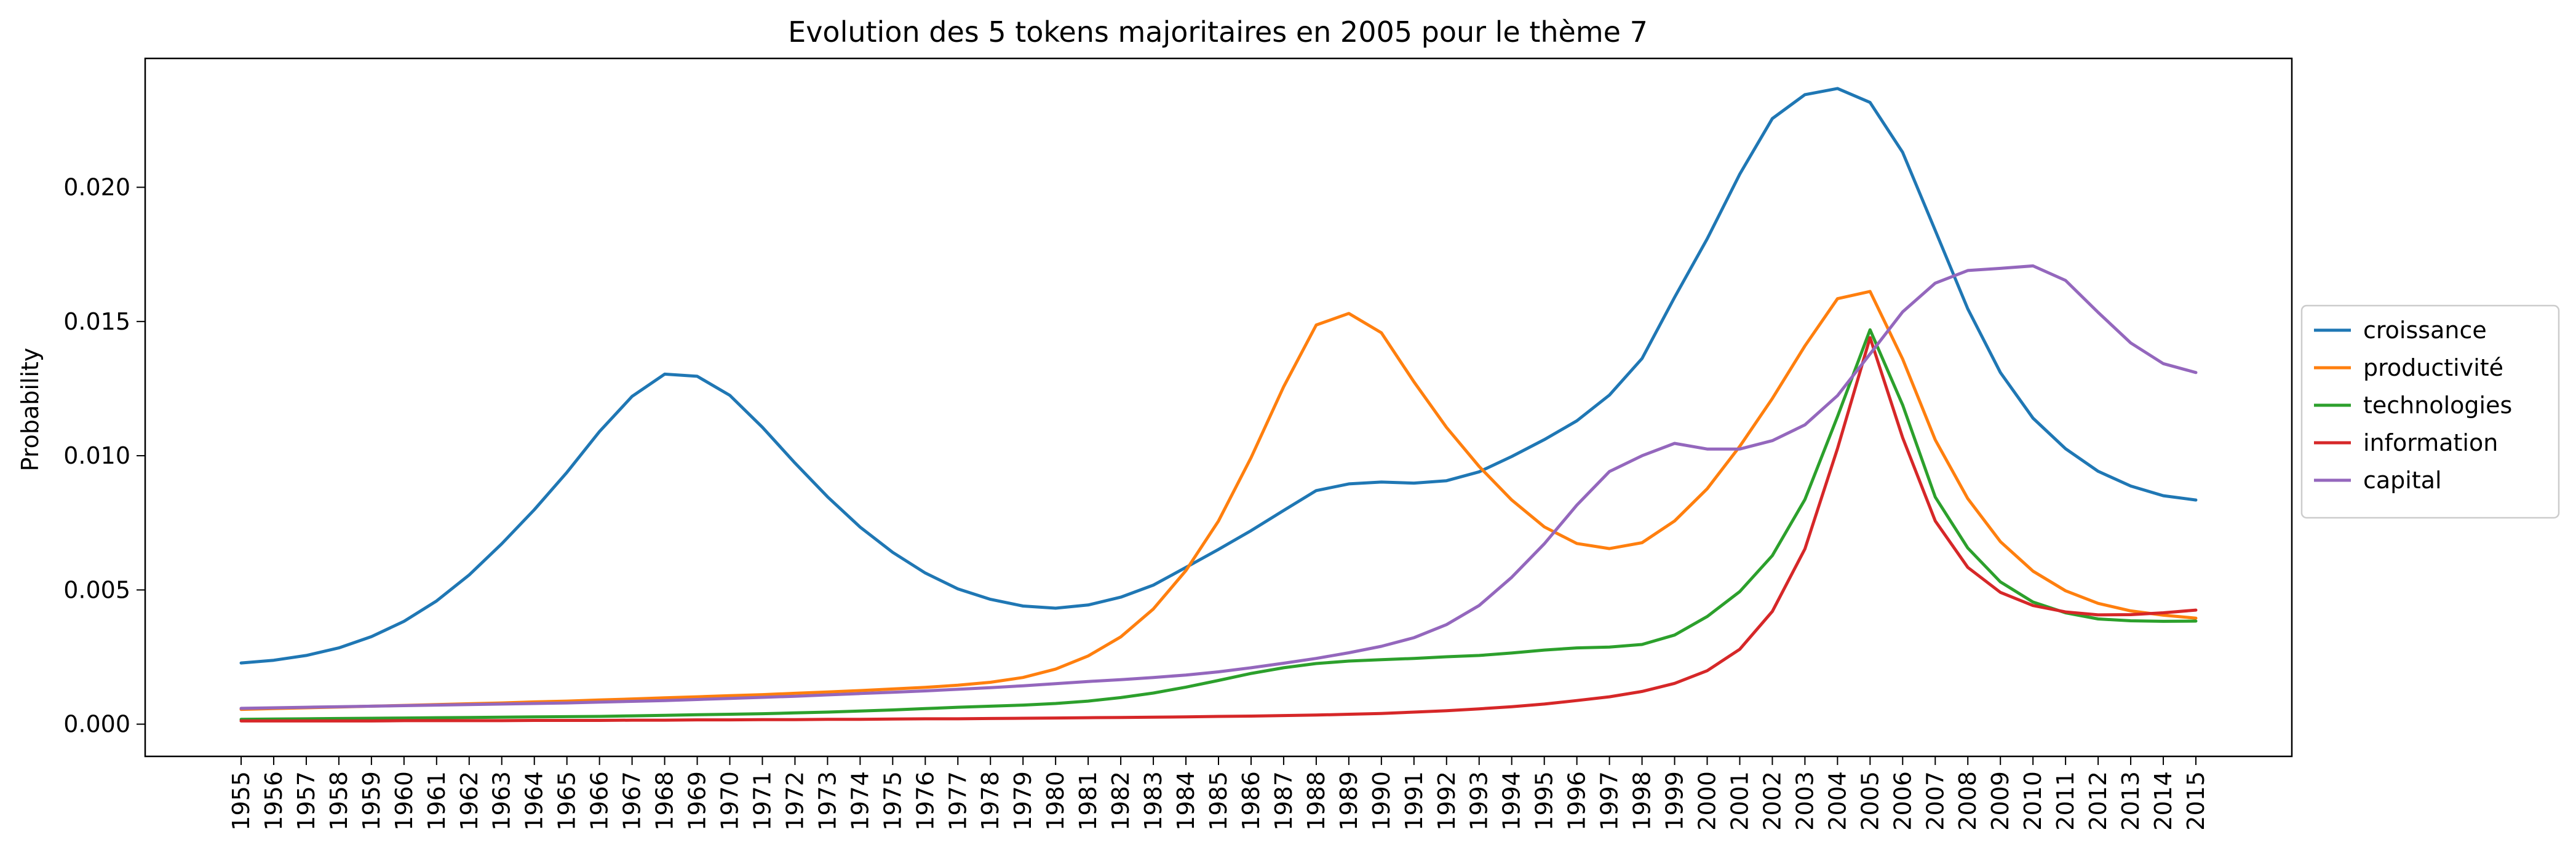 Image resolution: width=2576 pixels, height=856 pixels. Describe the element at coordinates (1772, 801) in the screenshot. I see `x-tick-label: 2002` at that location.